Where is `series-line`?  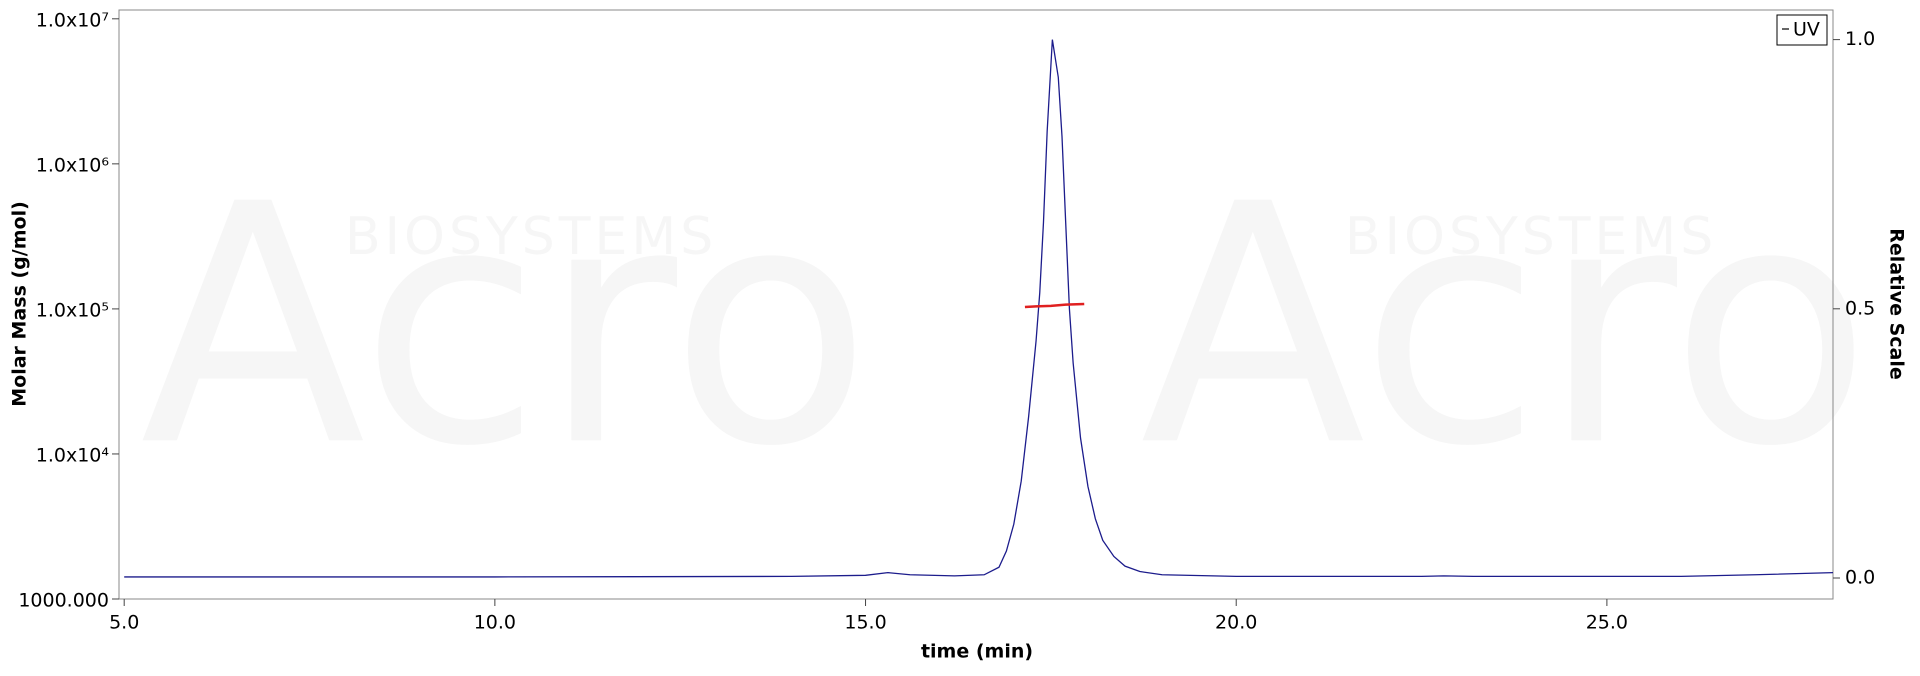 series-line is located at coordinates (1054, 305).